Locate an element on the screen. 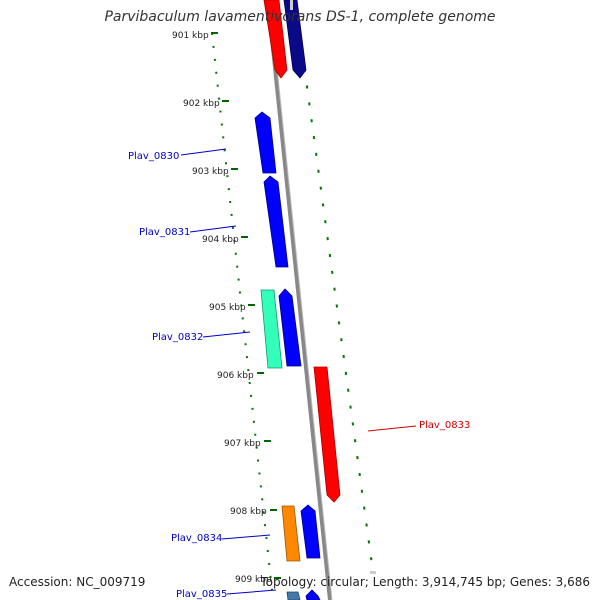 The height and width of the screenshot is (600, 600). feature-top-red is located at coordinates (275, 39).